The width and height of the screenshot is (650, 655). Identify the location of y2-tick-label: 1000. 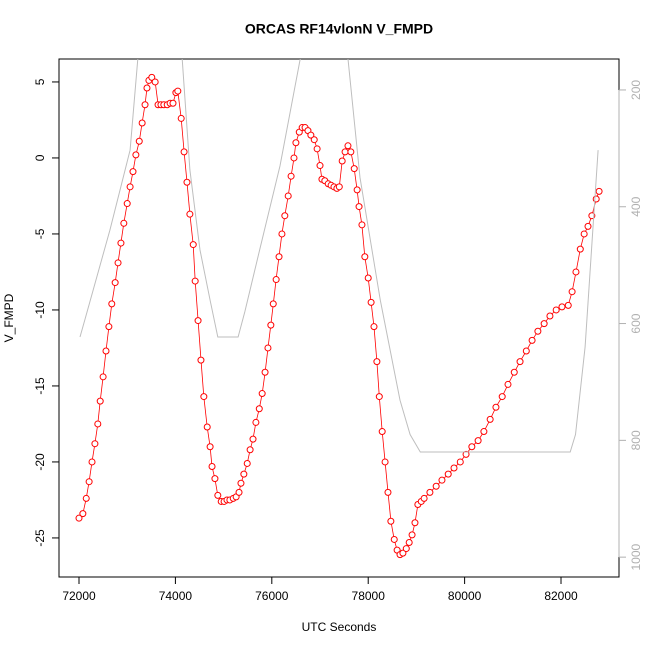
(636, 556).